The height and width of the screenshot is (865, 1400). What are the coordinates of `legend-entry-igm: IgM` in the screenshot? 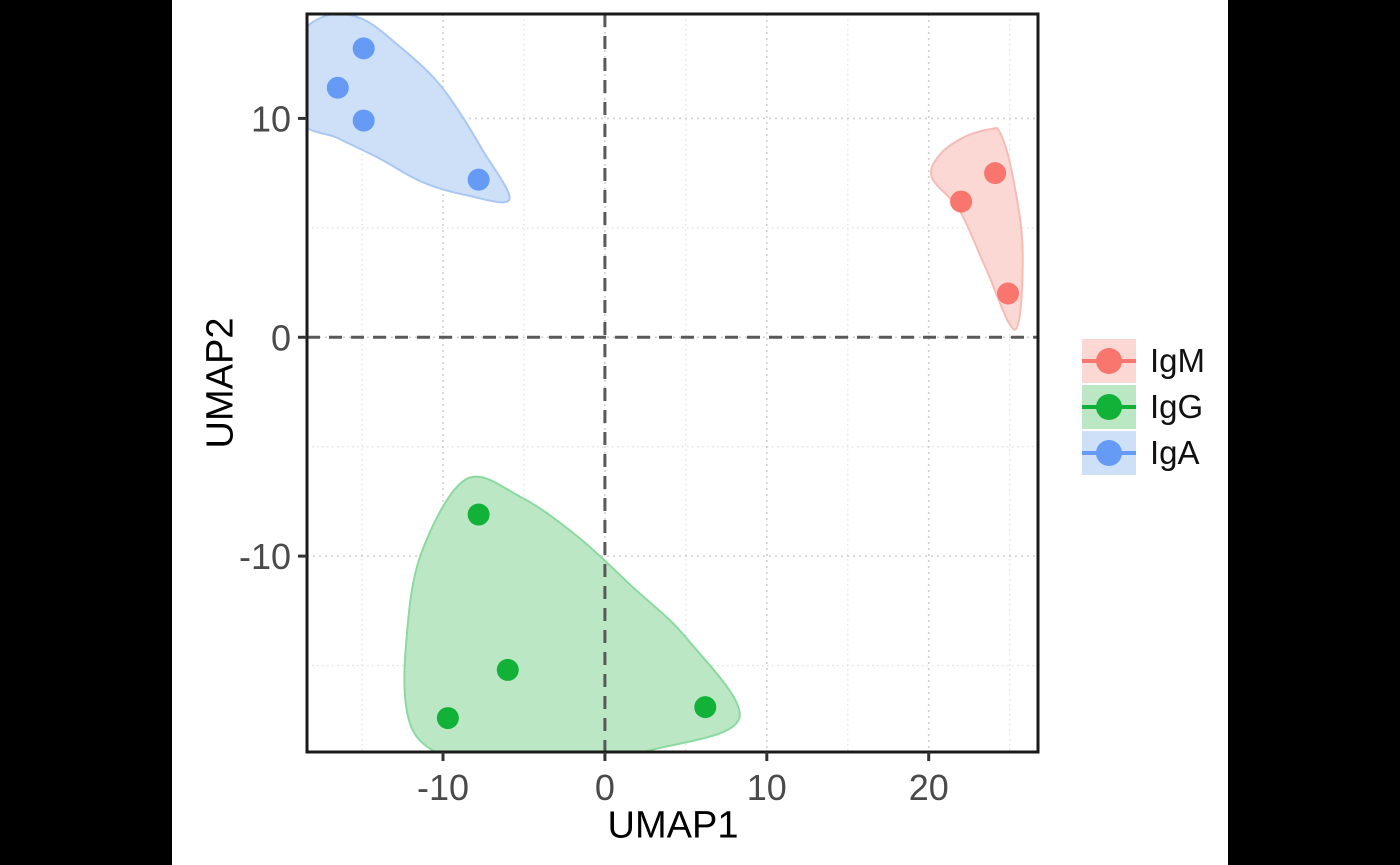 It's located at (1143, 361).